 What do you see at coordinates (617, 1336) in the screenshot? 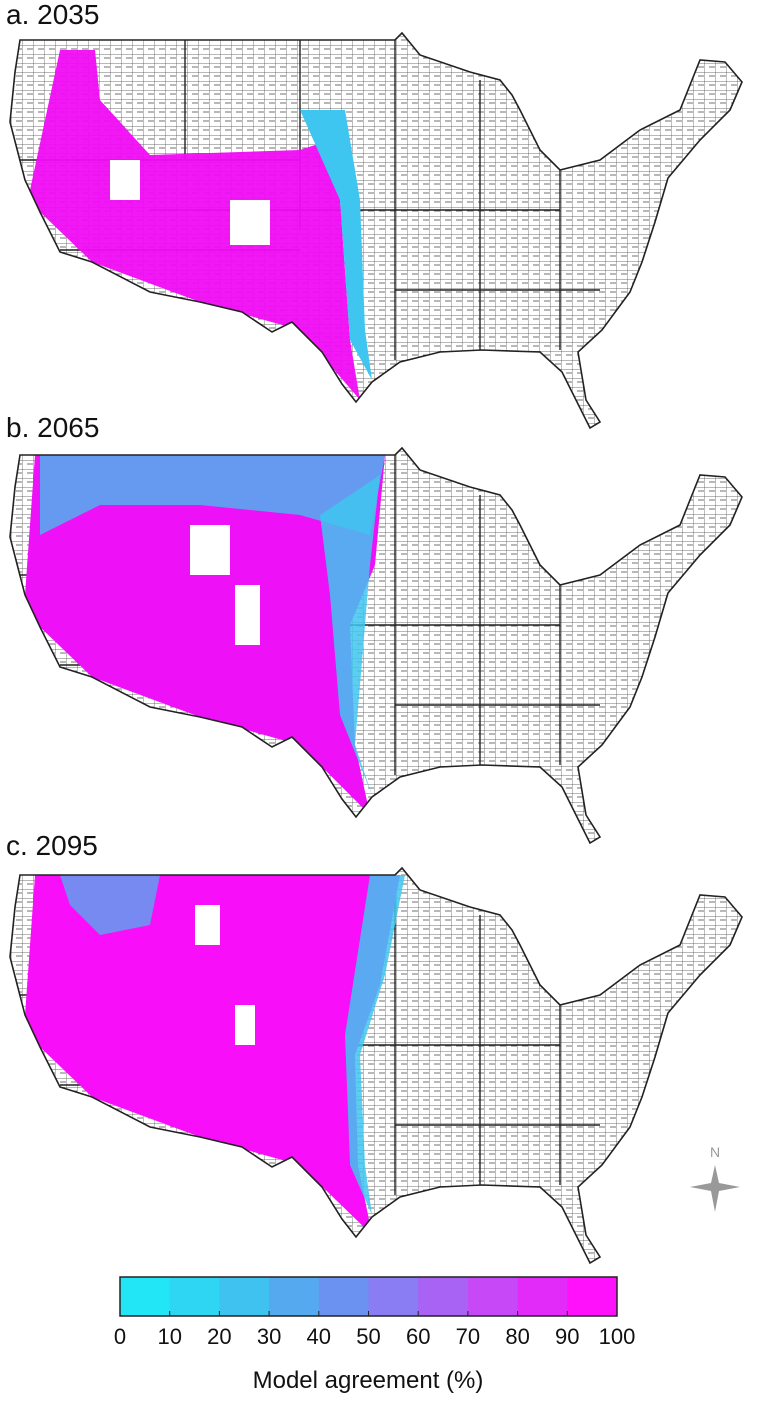
I see `colorbar-tick-label: 100` at bounding box center [617, 1336].